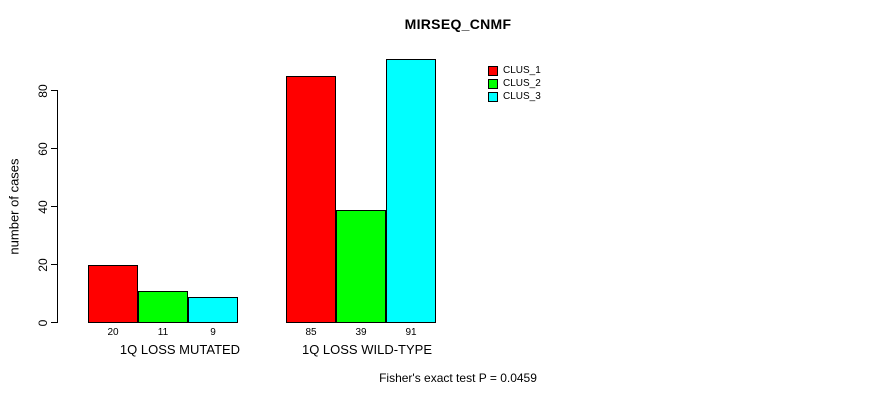 The height and width of the screenshot is (400, 890). Describe the element at coordinates (113, 294) in the screenshot. I see `bar-clus_1-group0` at that location.